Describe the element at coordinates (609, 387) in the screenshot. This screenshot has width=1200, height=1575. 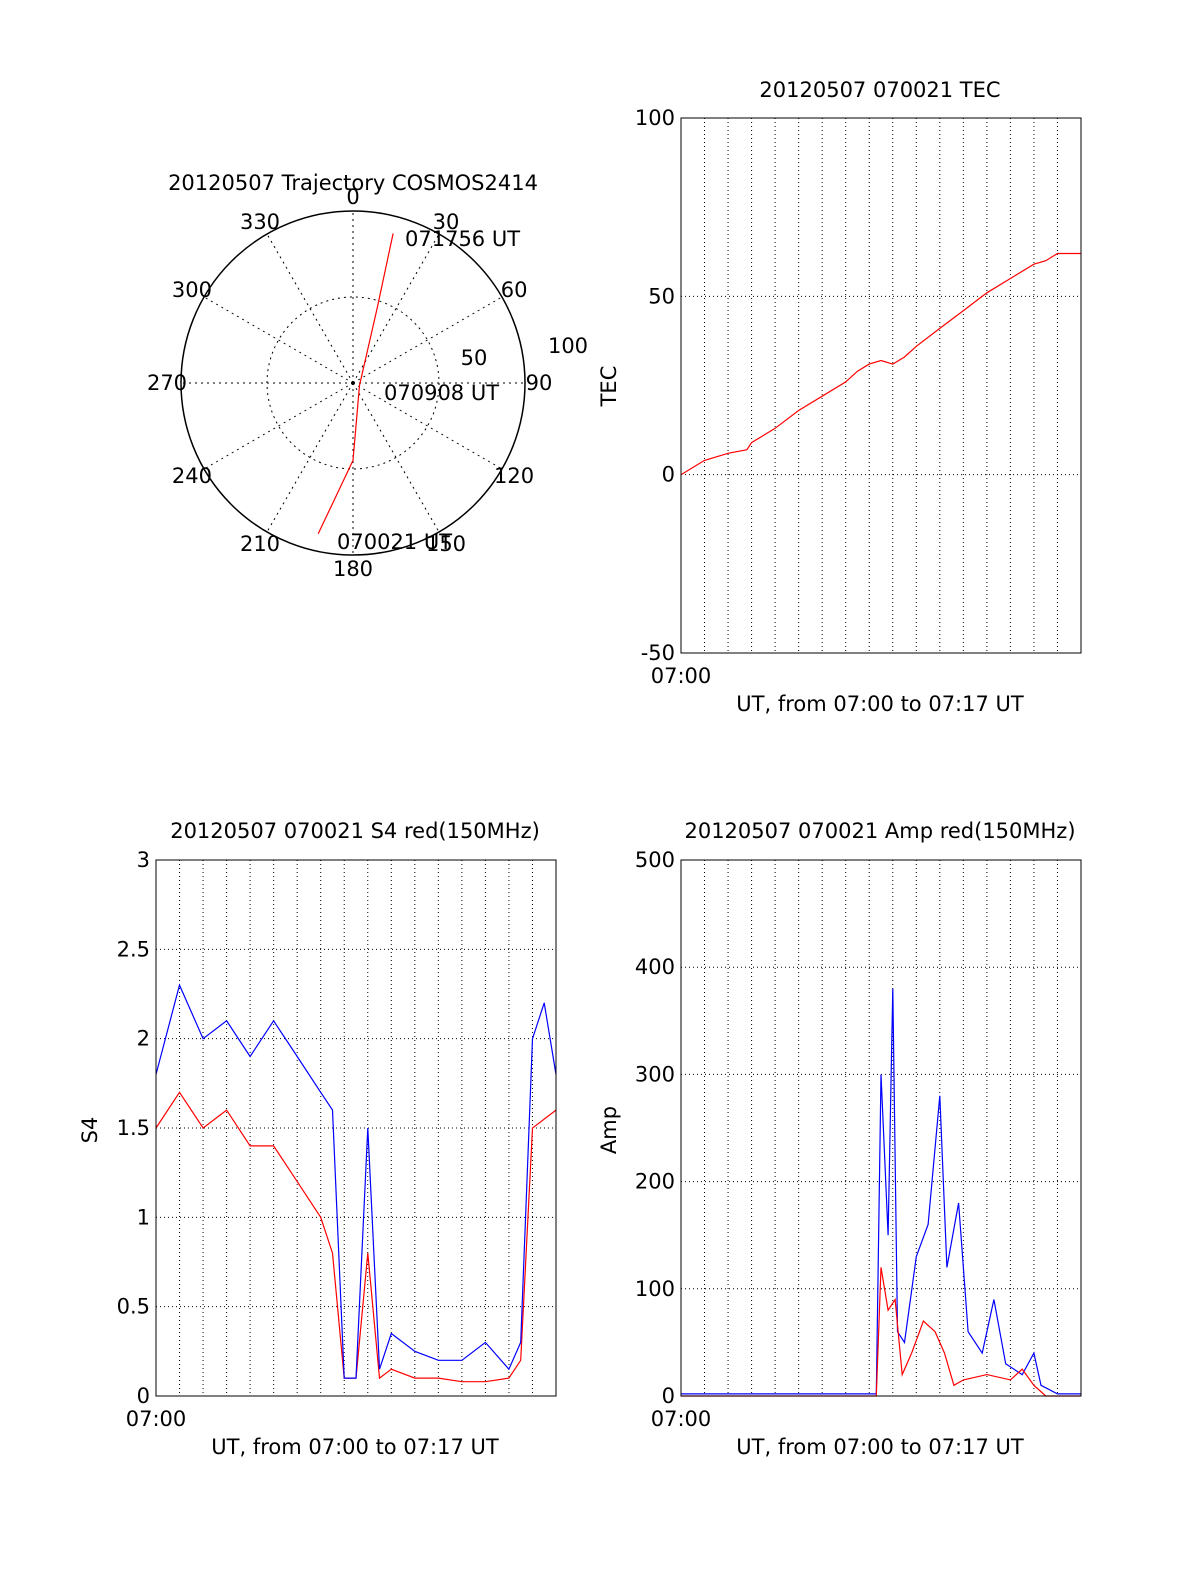
I see `tec-y-axis-label: TEC` at that location.